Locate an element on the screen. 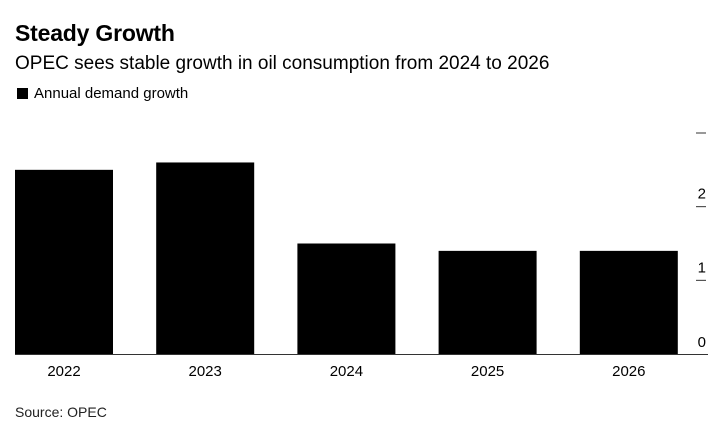 This screenshot has width=721, height=433. bar-2022 is located at coordinates (64, 261).